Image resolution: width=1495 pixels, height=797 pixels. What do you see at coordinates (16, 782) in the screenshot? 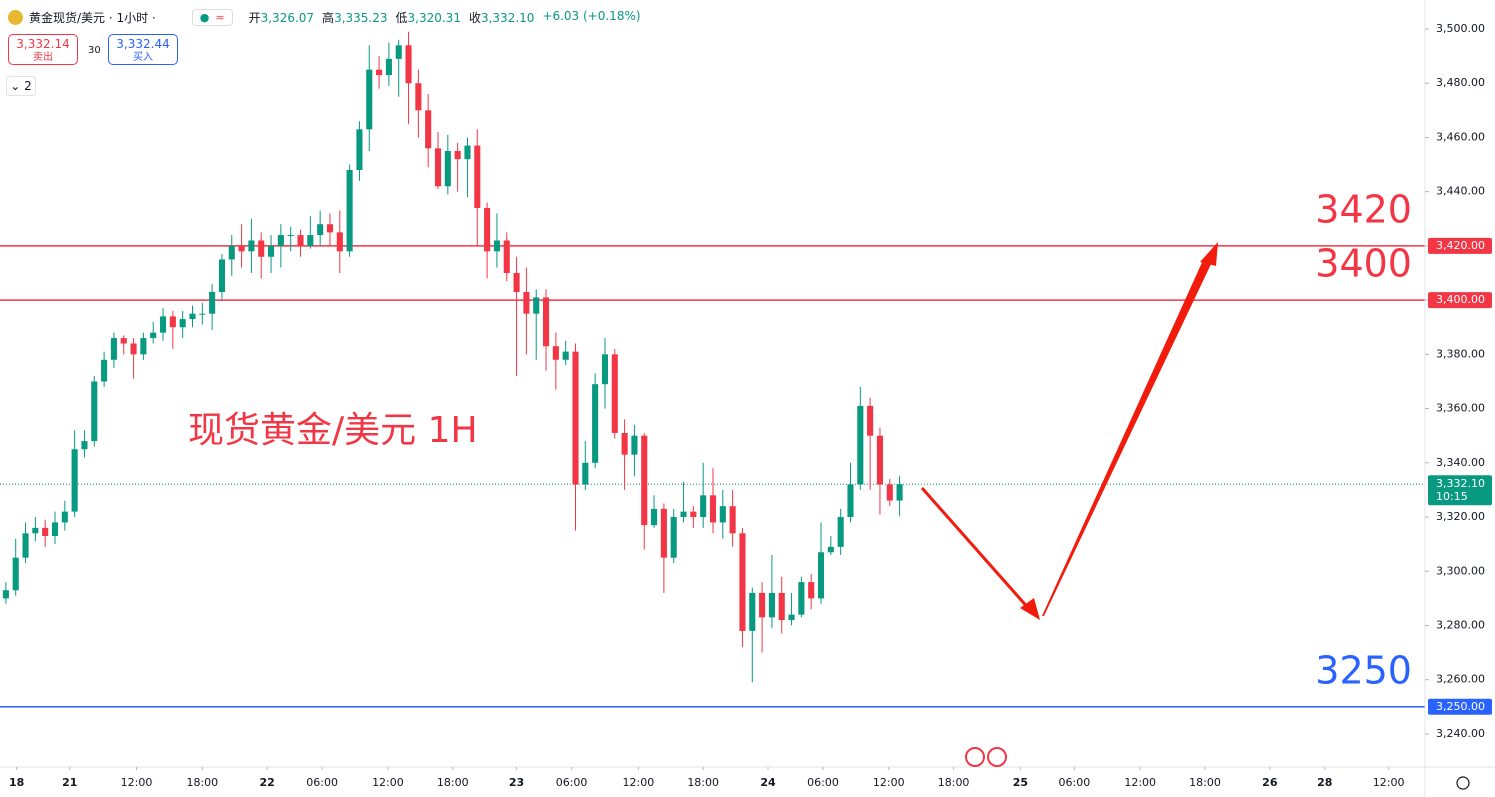
I see `x-tick-label: 18` at bounding box center [16, 782].